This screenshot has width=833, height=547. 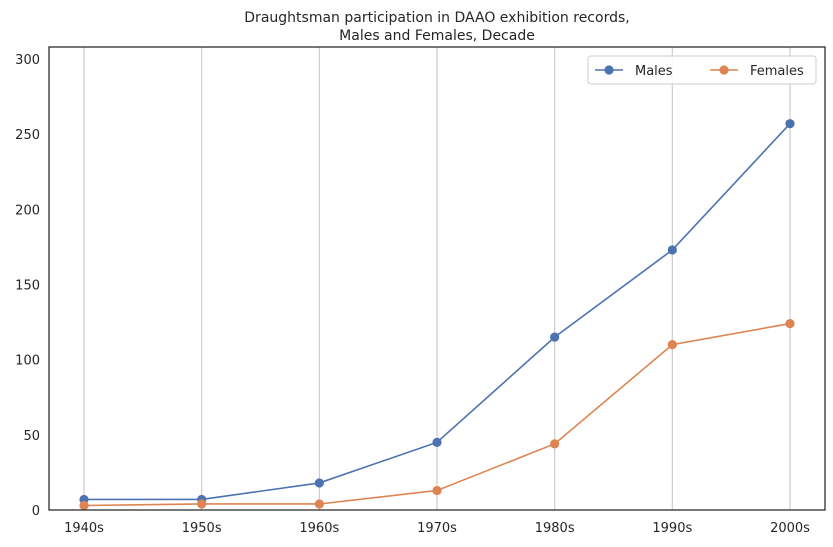 I want to click on x-axis-ticks: 1940s 1950s 1960s 1970s 1980s 1990s 2000s, so click(x=437, y=528).